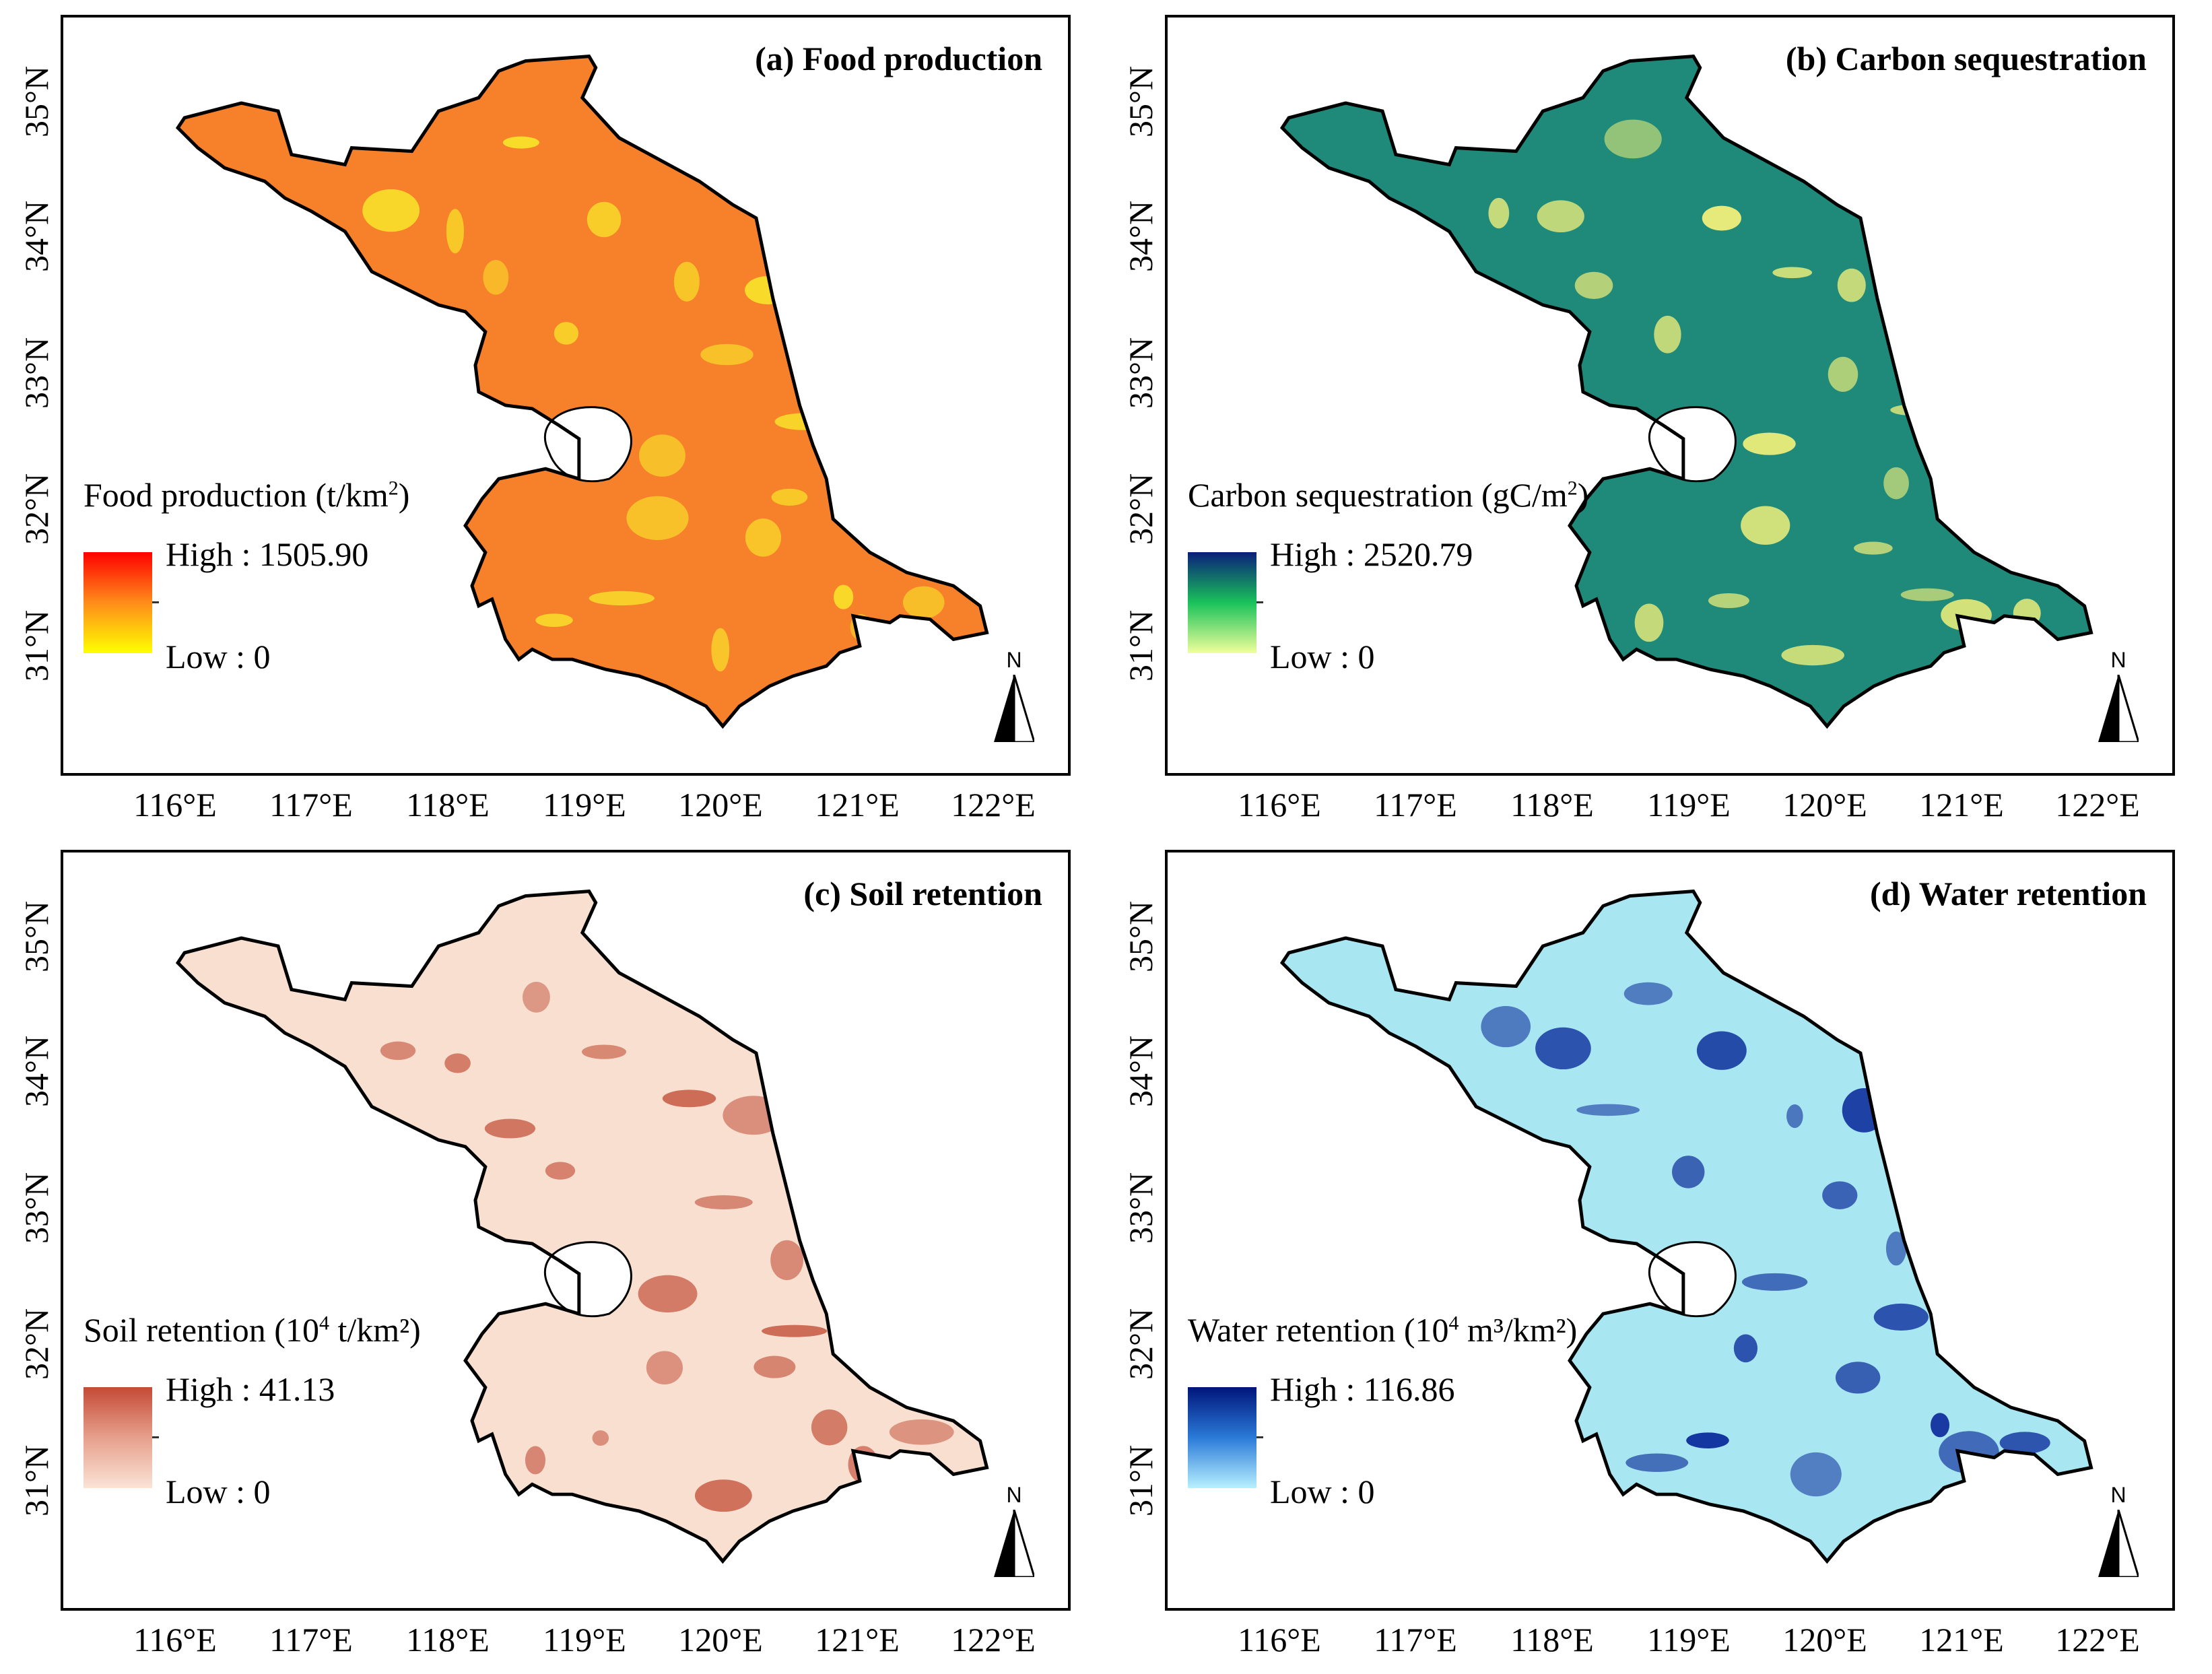  Describe the element at coordinates (1371, 554) in the screenshot. I see `legend-high-label: High : 2520.79` at that location.